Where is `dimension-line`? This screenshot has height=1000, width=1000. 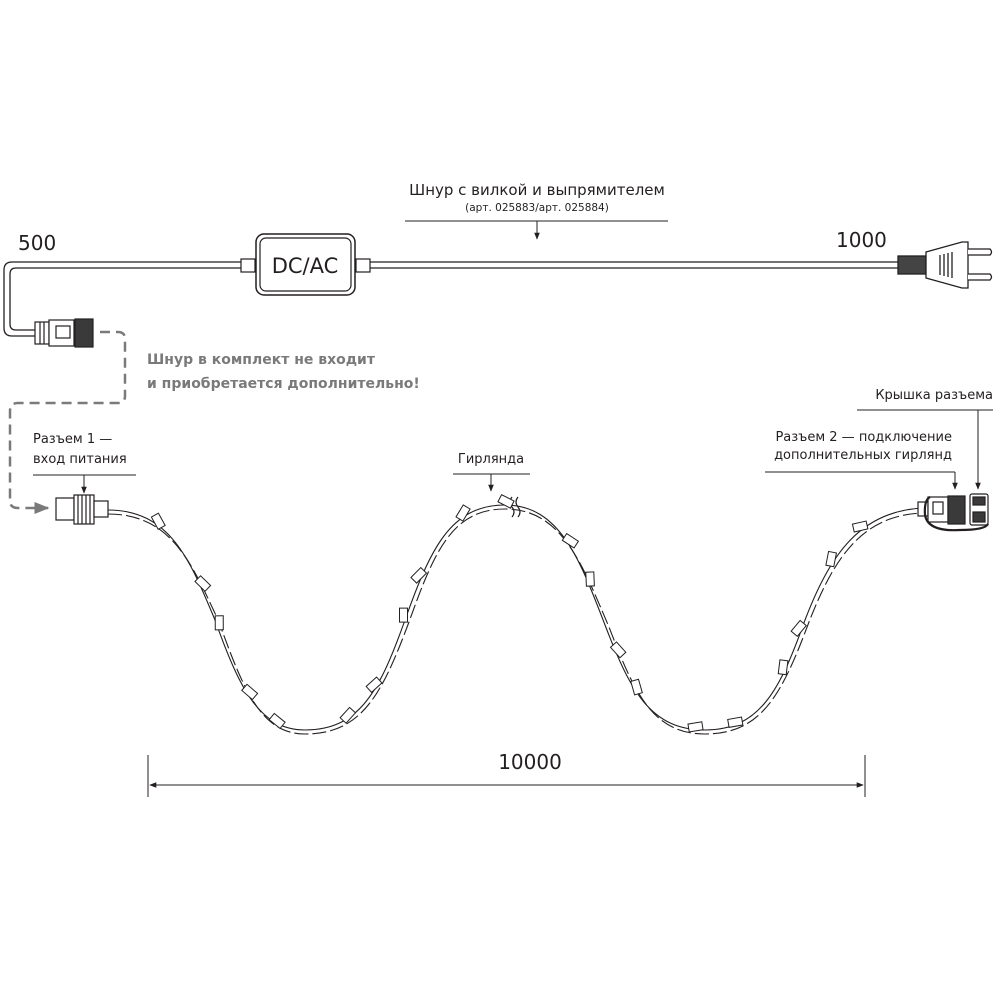 dimension-line is located at coordinates (506, 776).